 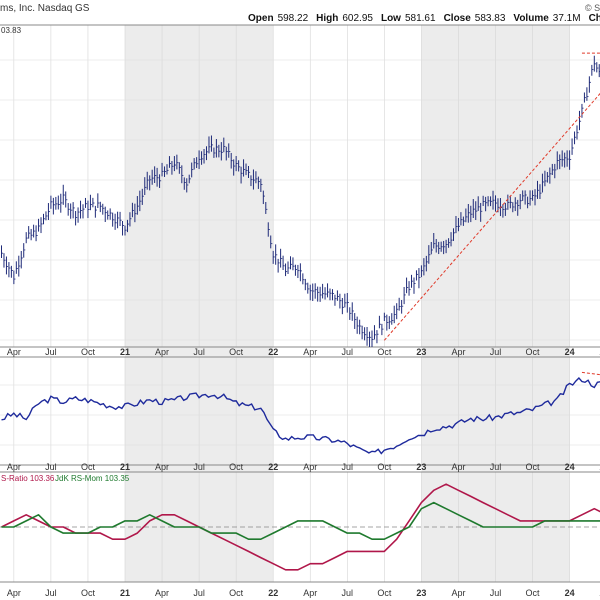 What do you see at coordinates (533, 467) in the screenshot?
I see `x-tick-label-1-14: Oct` at bounding box center [533, 467].